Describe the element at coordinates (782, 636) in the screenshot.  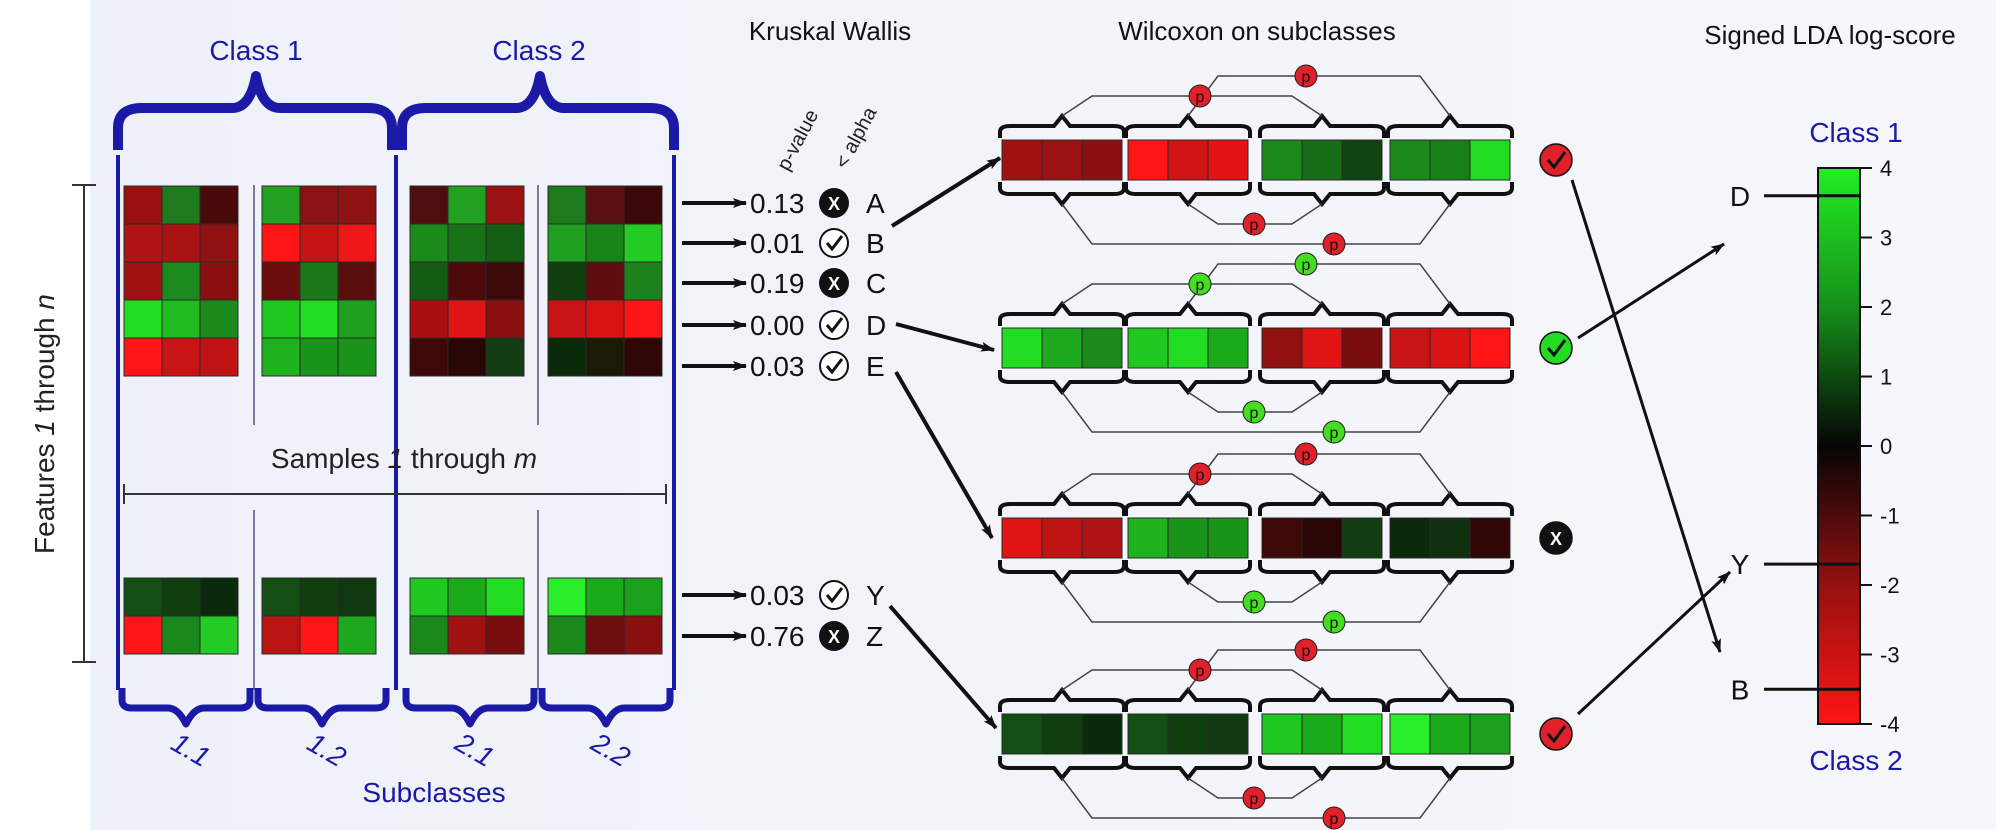
I see `kw-row-z: 0.76 X Z` at that location.